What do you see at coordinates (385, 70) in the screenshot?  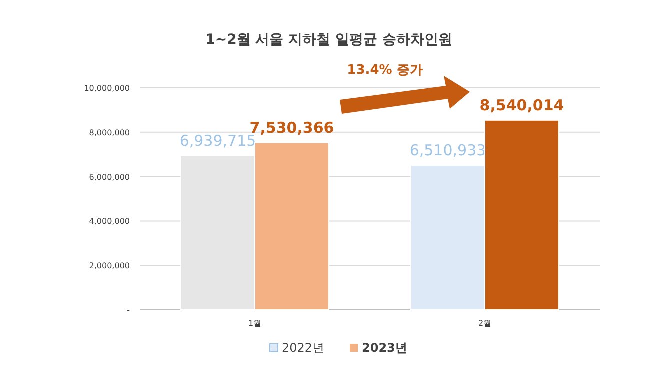 I see `text: 13.4% 증가` at bounding box center [385, 70].